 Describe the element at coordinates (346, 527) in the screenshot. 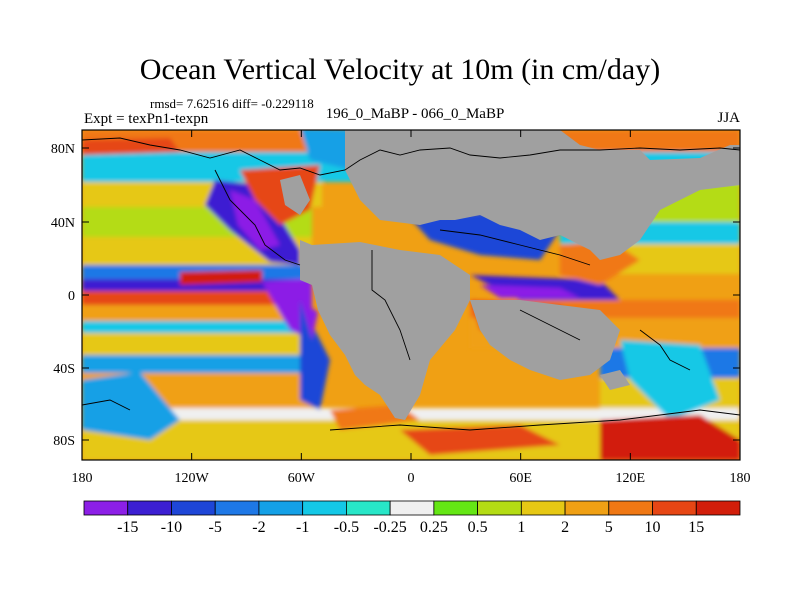

I see `colorbar-label: -0.5` at that location.